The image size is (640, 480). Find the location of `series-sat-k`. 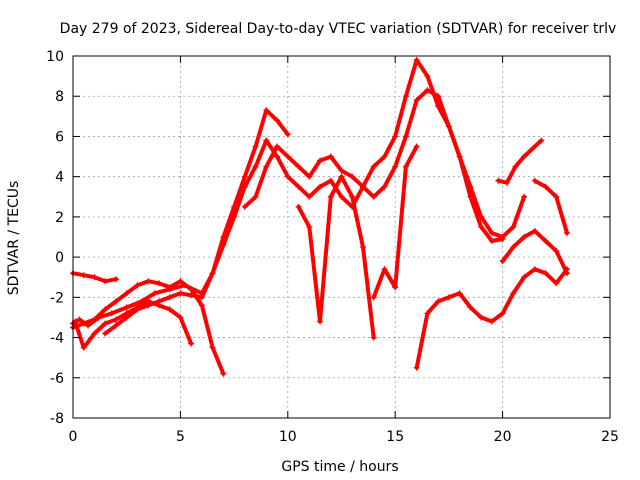

series-sat-k is located at coordinates (551, 206).